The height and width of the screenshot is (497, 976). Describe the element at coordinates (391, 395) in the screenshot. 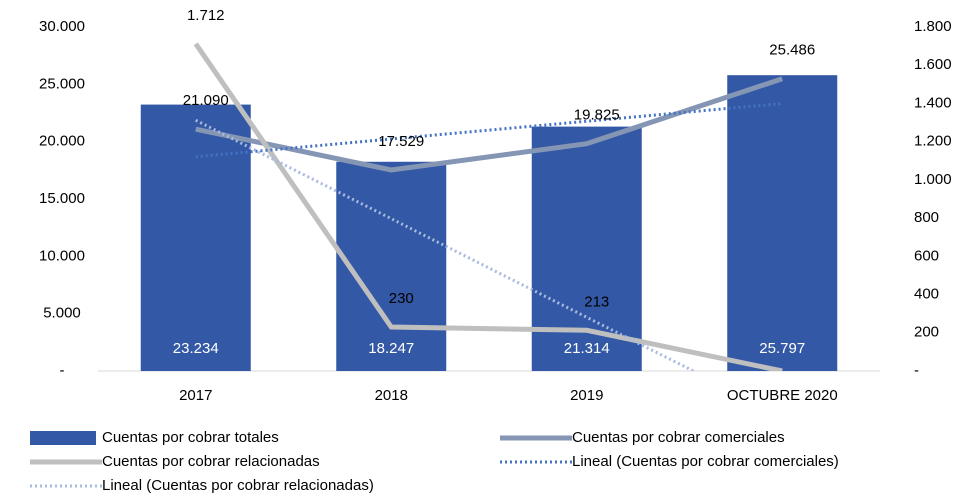

I see `x-tick-label: 2018` at that location.